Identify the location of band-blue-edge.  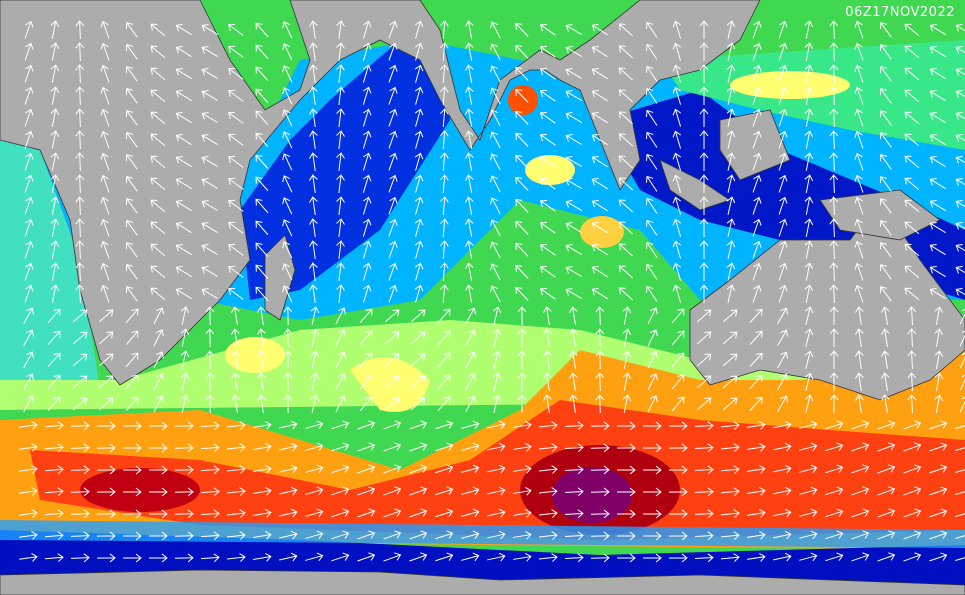
(482, 534).